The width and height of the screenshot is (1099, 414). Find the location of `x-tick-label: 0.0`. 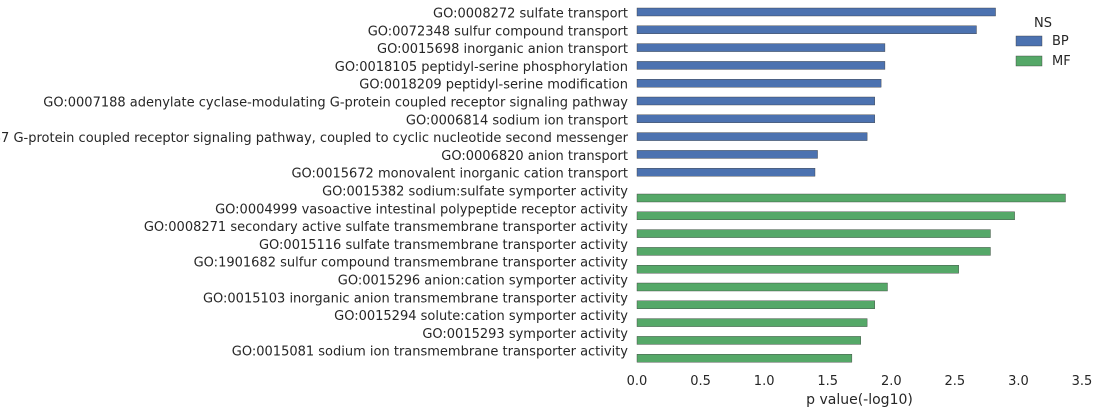

x-tick-label: 0.0 is located at coordinates (637, 381).